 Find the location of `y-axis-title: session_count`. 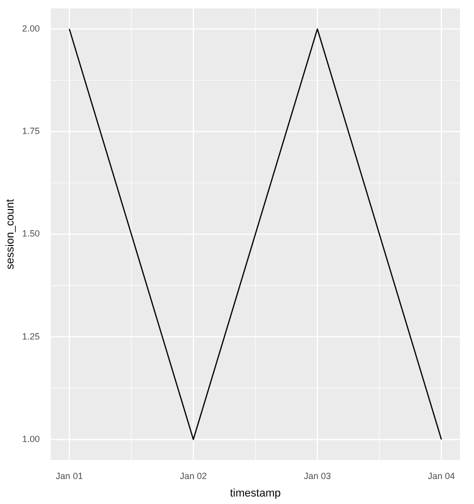

y-axis-title: session_count is located at coordinates (10, 234).